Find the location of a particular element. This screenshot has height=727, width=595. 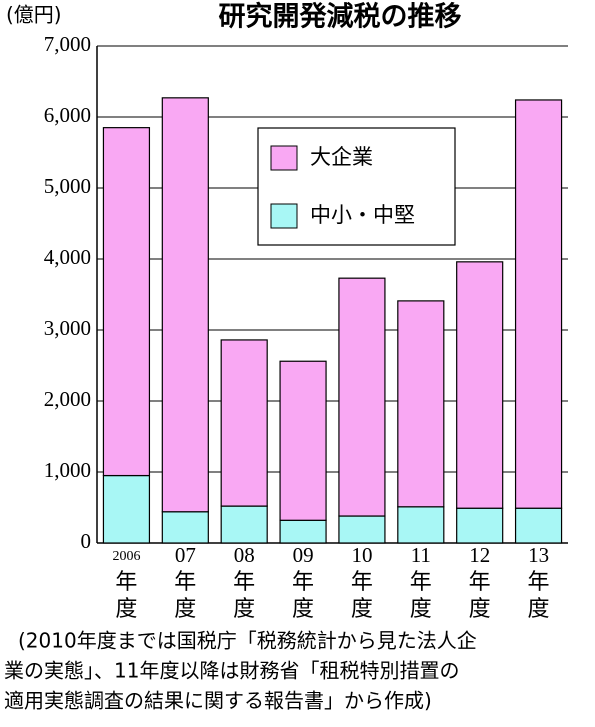

note-line: 業の実態」、11年度以降は財務省「租税特別措置の is located at coordinates (231, 671).